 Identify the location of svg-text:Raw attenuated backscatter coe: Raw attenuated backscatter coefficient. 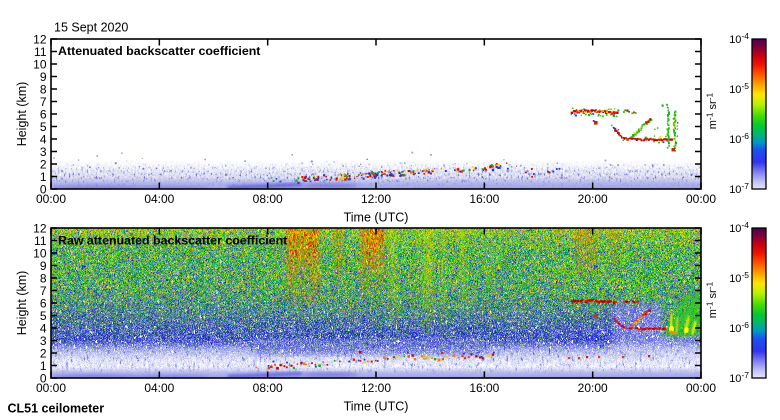
(172, 241).